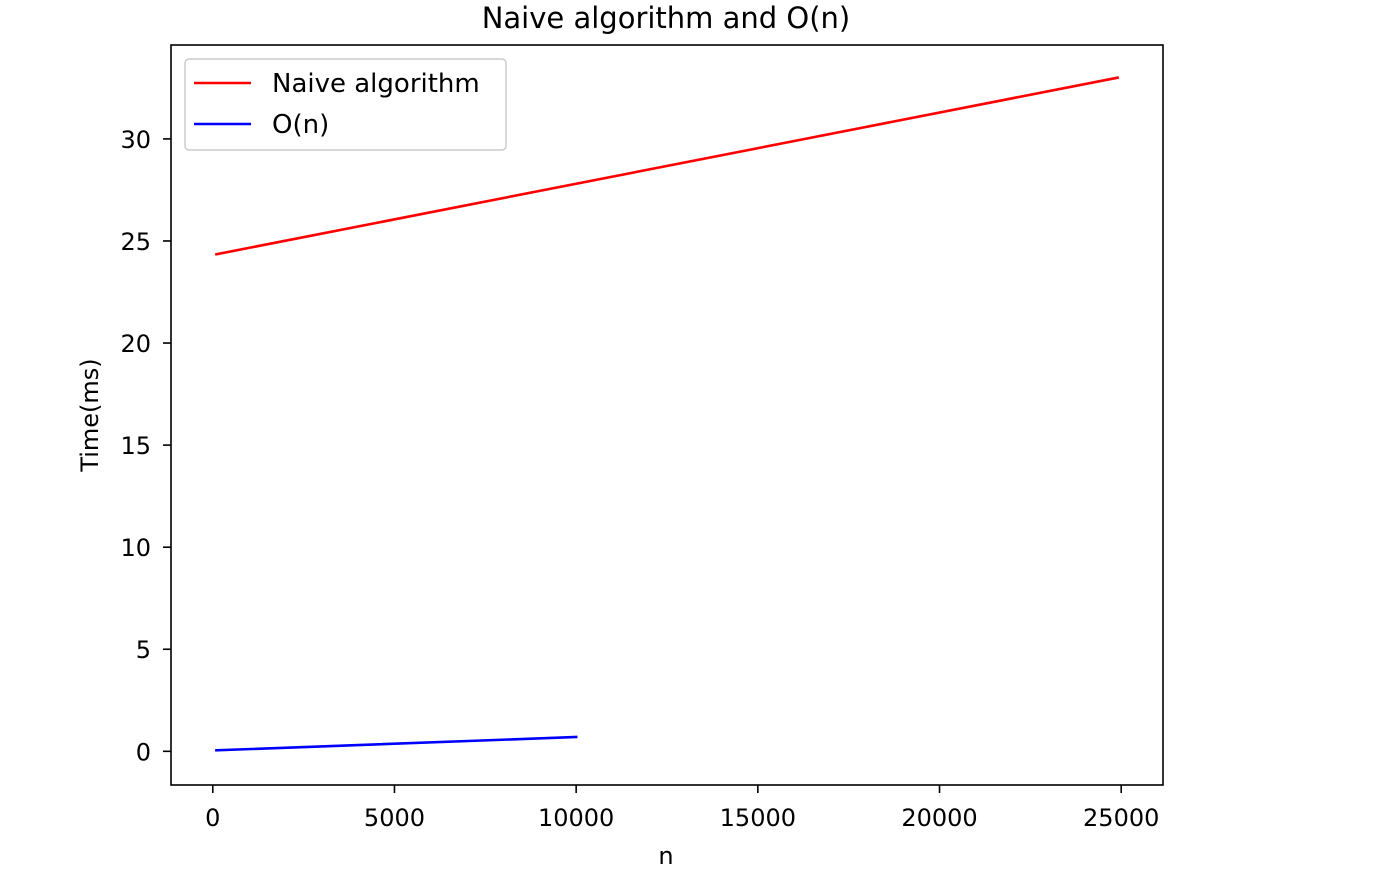  Describe the element at coordinates (666, 18) in the screenshot. I see `chart-title: Naive algorithm and O(n)` at that location.